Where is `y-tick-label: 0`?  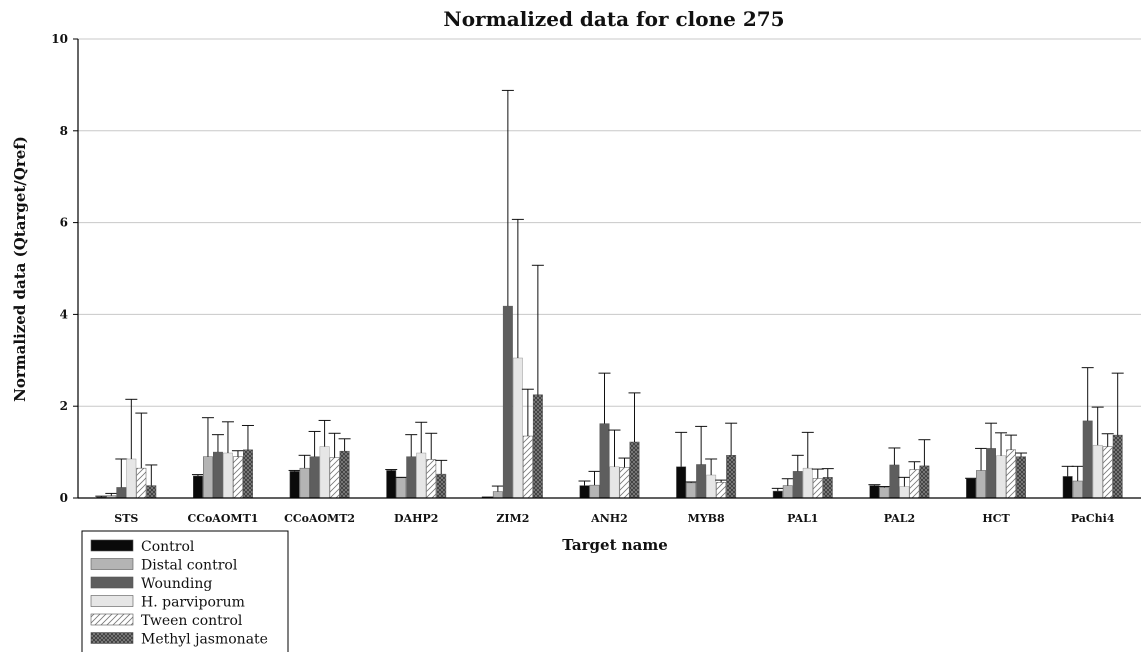
y-tick-label: 0 is located at coordinates (64, 498).